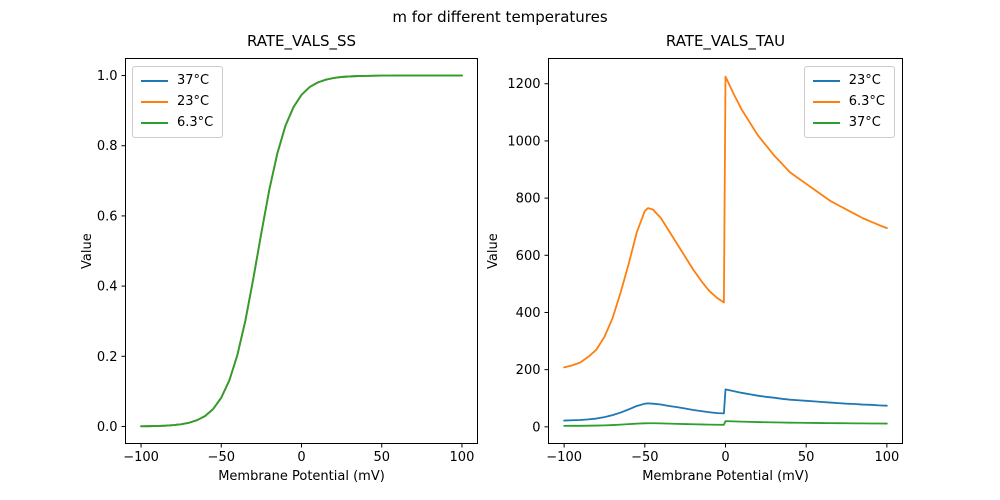 Image resolution: width=1000 pixels, height=500 pixels. What do you see at coordinates (528, 370) in the screenshot?
I see `y-tick-label: 200` at bounding box center [528, 370].